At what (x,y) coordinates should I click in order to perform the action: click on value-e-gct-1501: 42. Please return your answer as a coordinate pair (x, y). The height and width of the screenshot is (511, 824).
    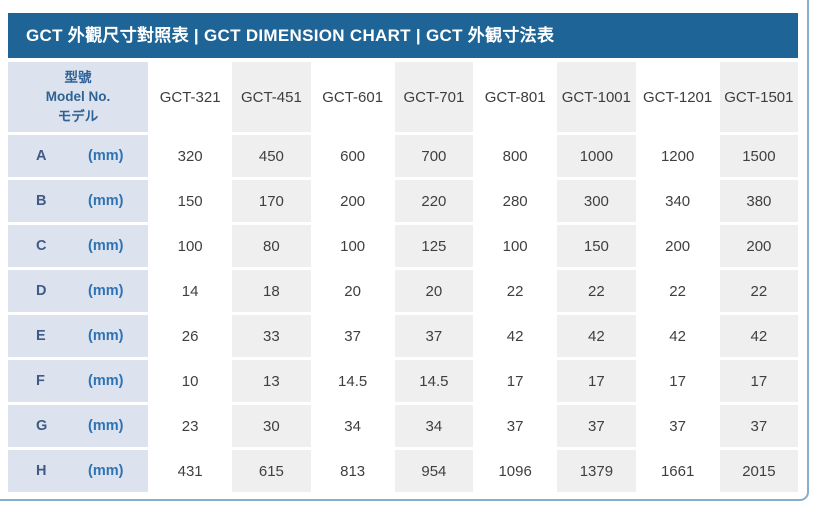
    Looking at the image, I should click on (758, 336).